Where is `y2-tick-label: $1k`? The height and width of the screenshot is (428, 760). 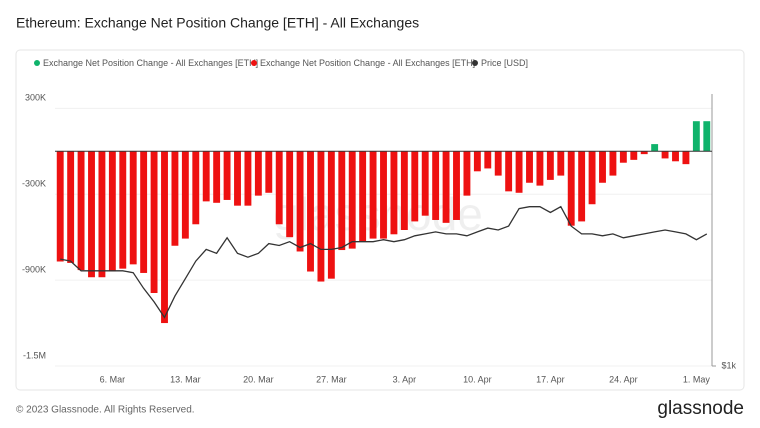 y2-tick-label: $1k is located at coordinates (728, 365).